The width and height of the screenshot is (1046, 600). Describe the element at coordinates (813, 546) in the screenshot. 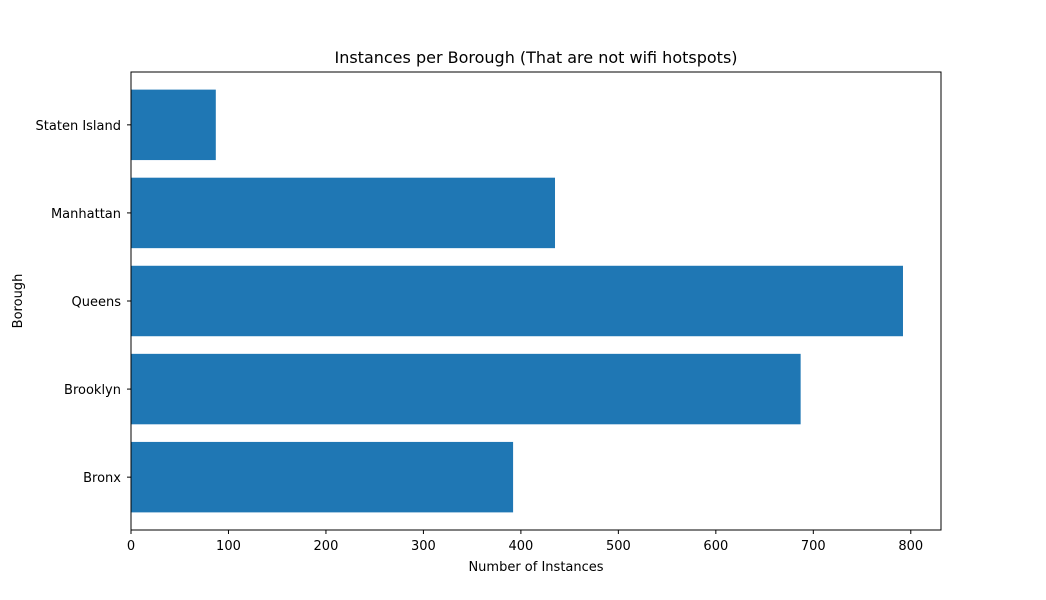

I see `x-tick-label: 700` at that location.